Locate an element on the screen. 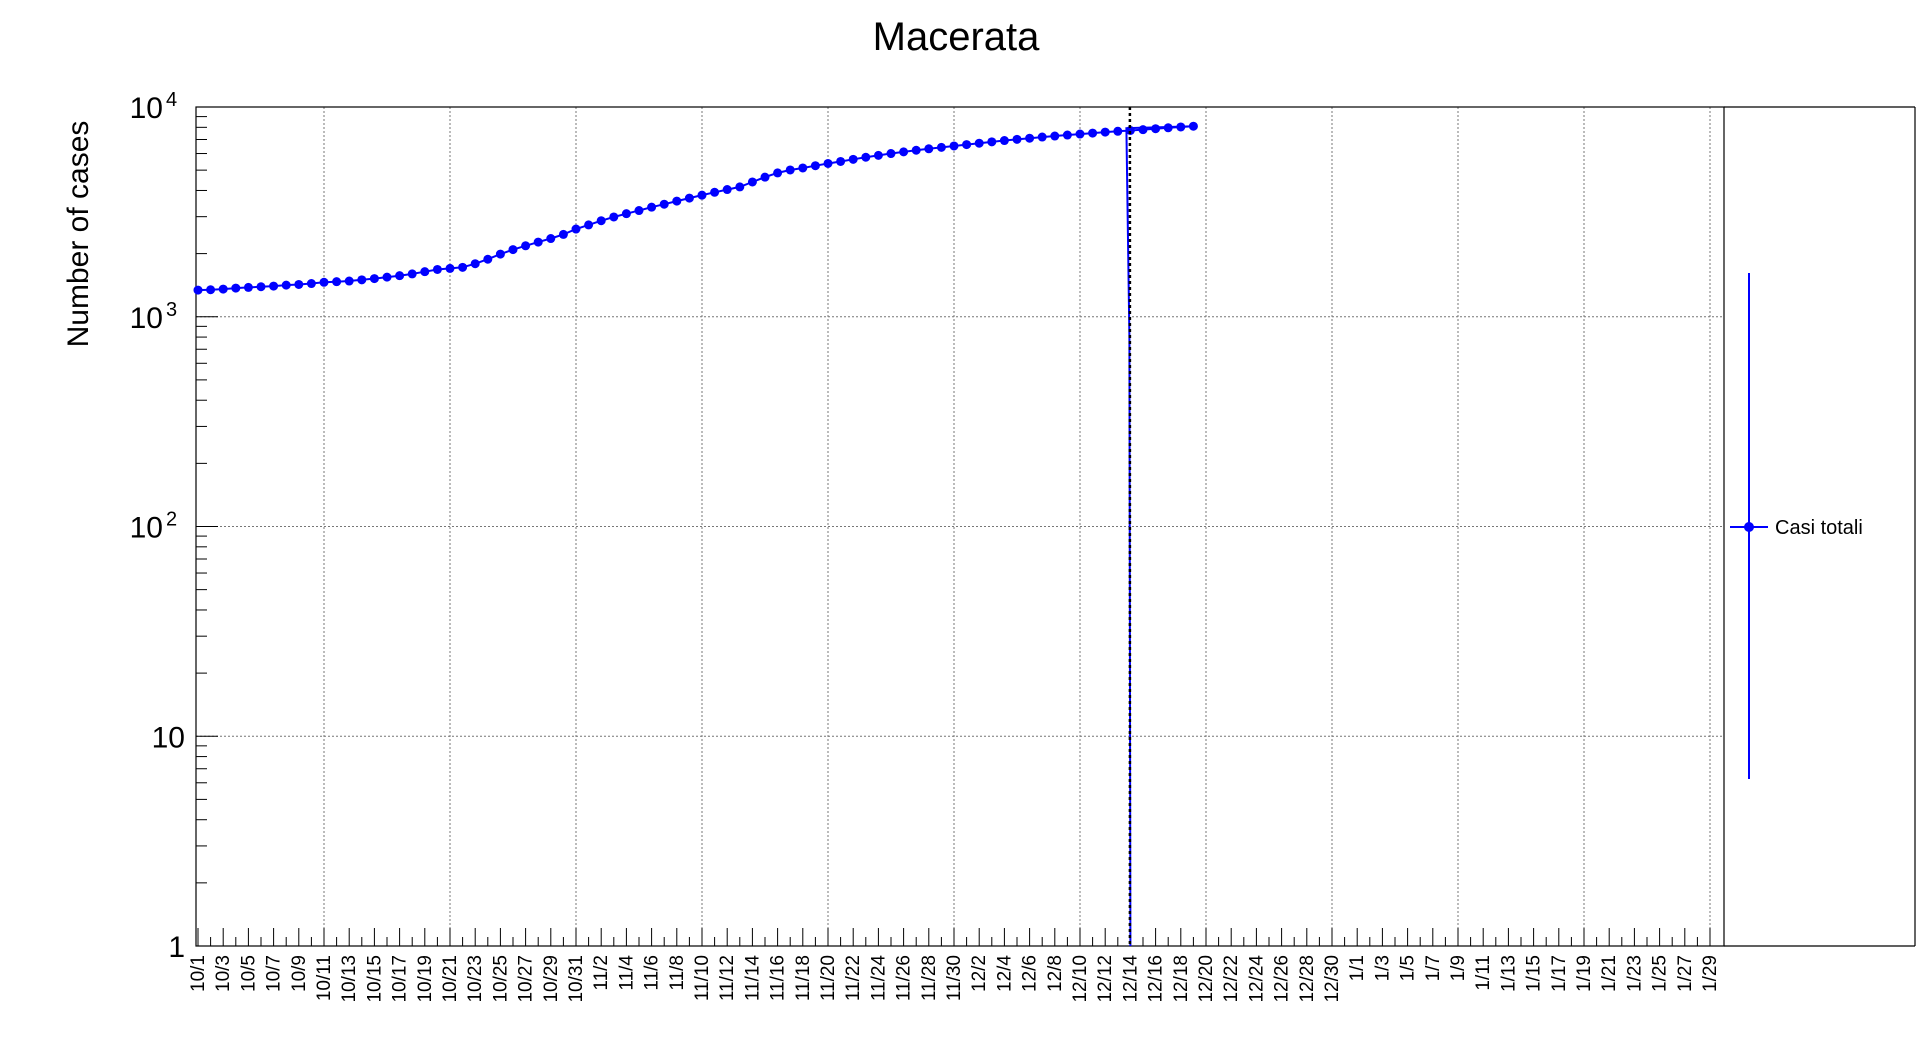 Image resolution: width=1916 pixels, height=1052 pixels. x-tick-label: 10/11 is located at coordinates (324, 978).